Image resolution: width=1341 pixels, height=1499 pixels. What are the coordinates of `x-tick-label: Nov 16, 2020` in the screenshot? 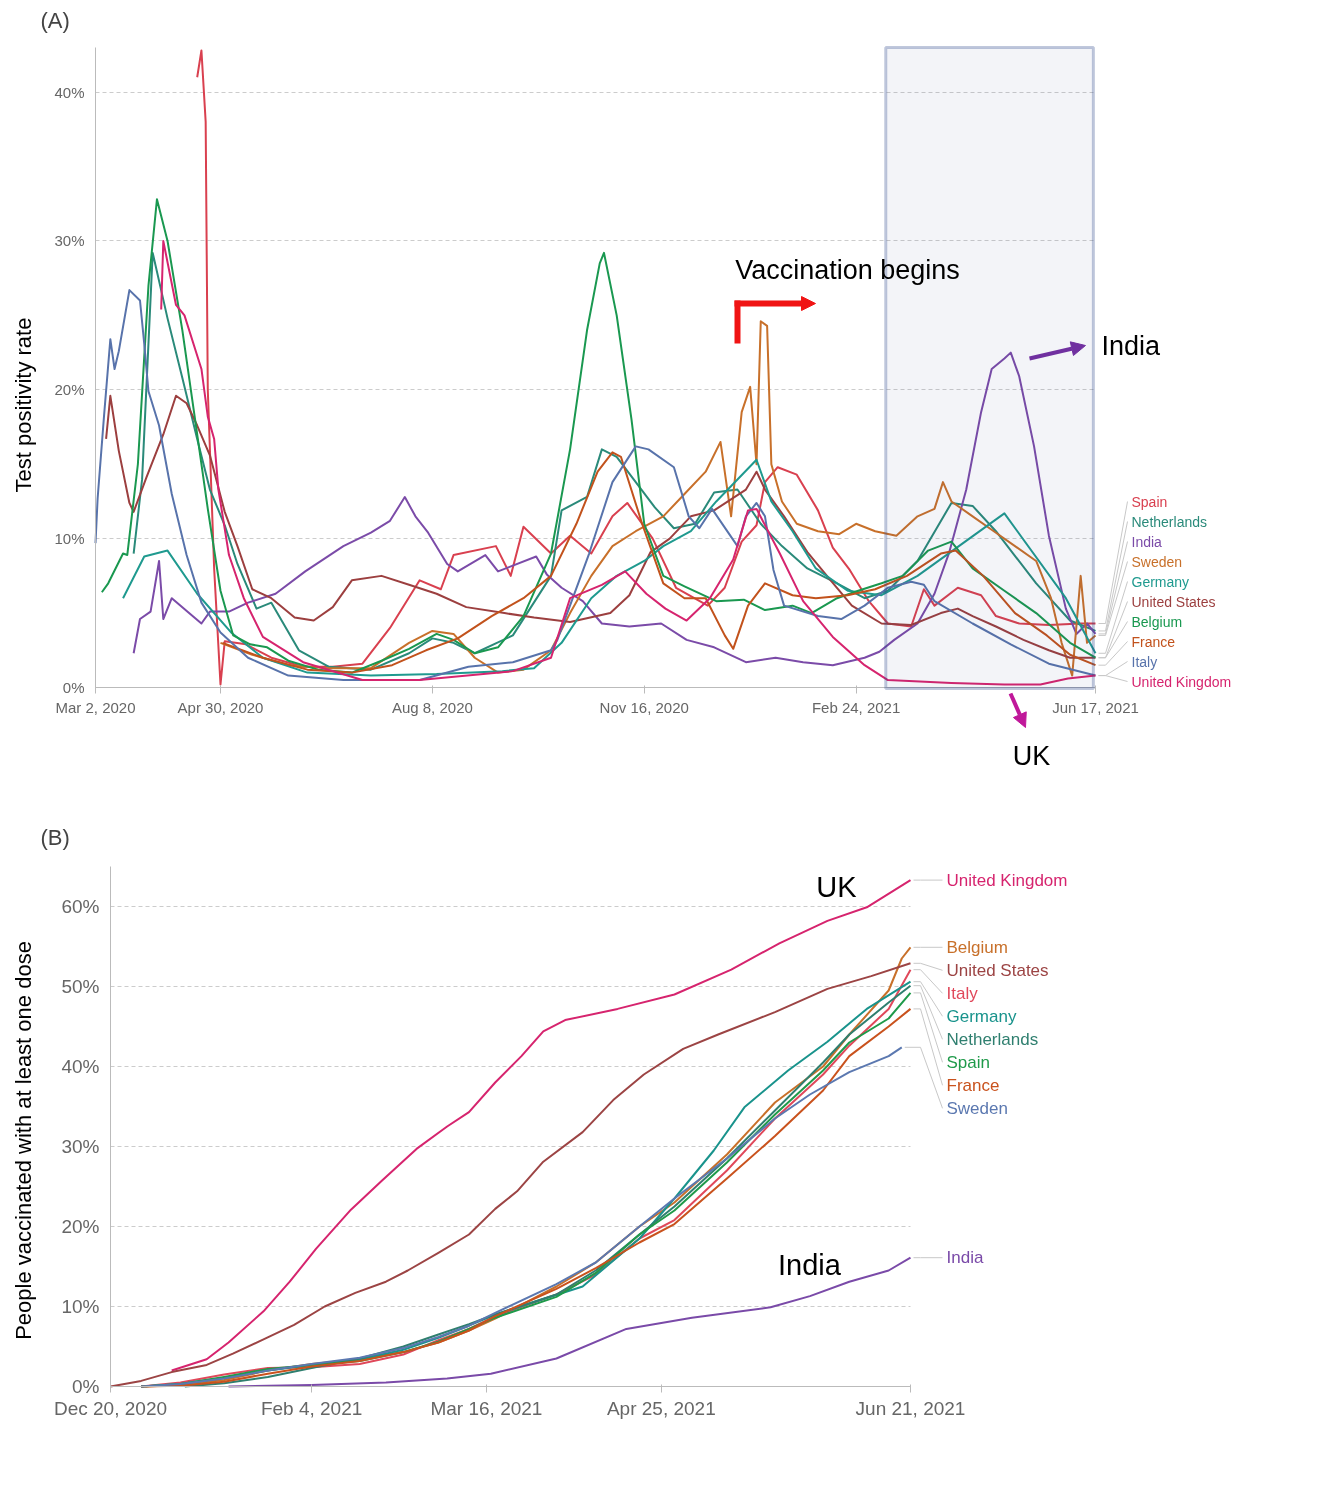 It's located at (644, 707).